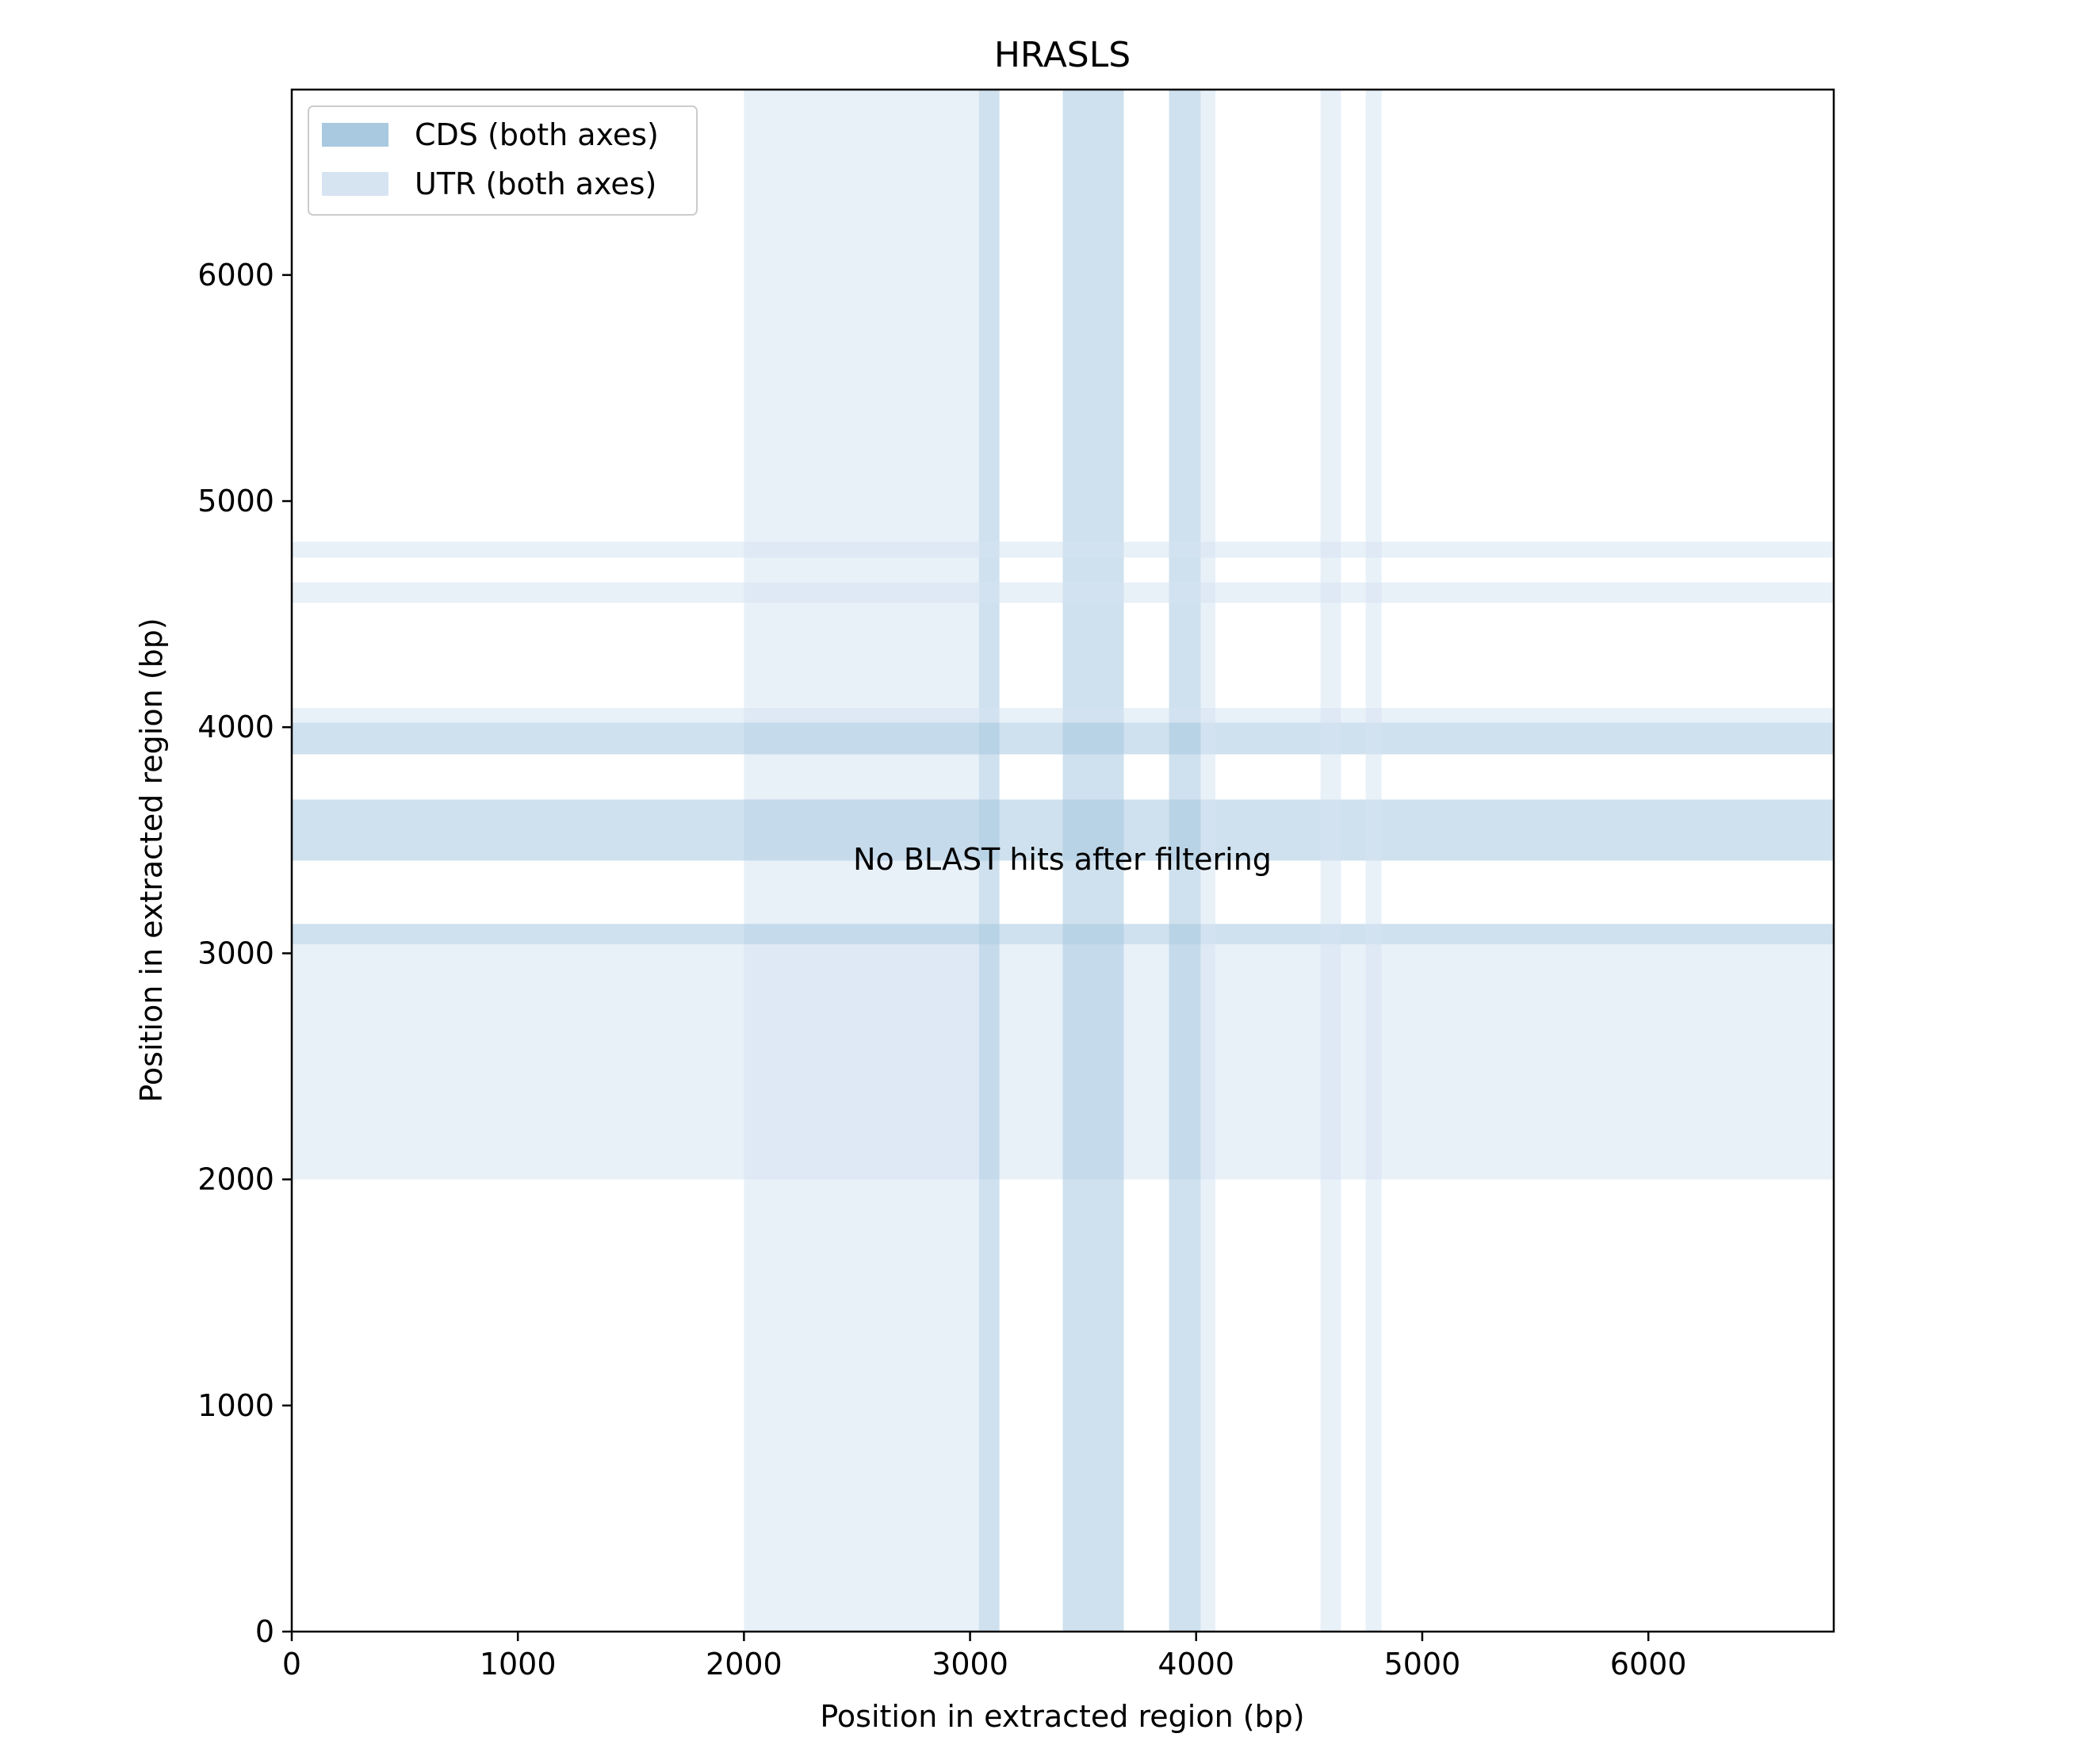  I want to click on x-axis-label: Position in extracted region (bp), so click(1062, 1717).